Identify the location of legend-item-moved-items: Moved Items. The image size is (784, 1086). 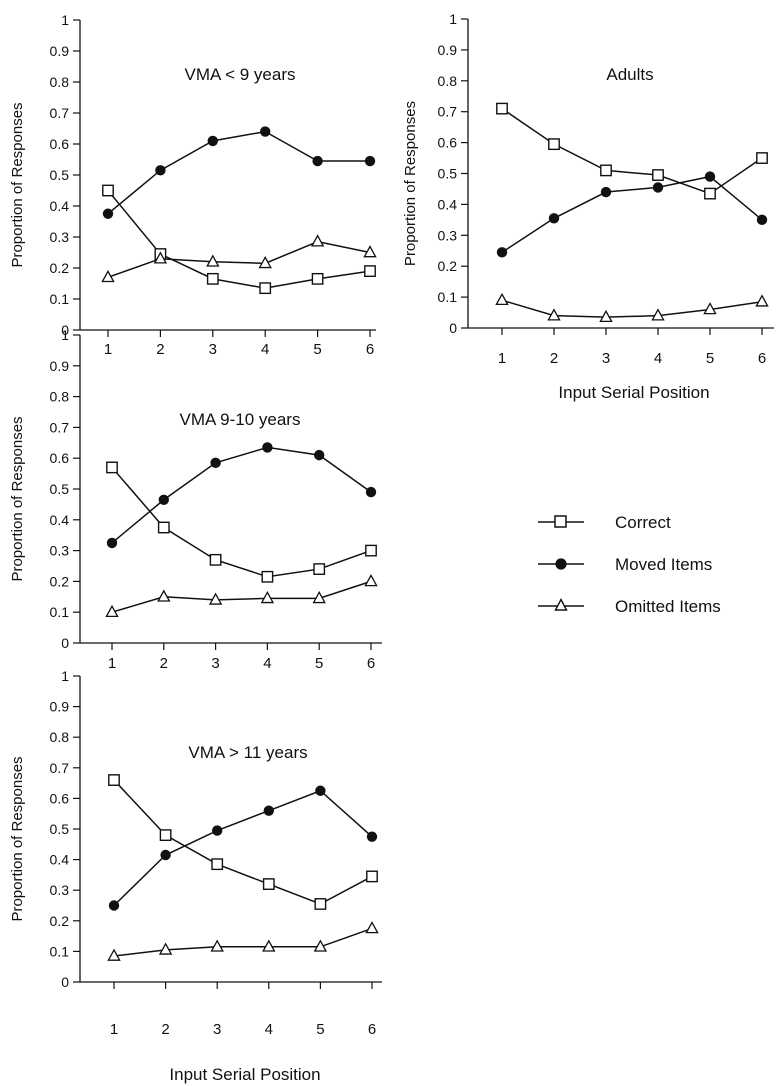
(625, 564).